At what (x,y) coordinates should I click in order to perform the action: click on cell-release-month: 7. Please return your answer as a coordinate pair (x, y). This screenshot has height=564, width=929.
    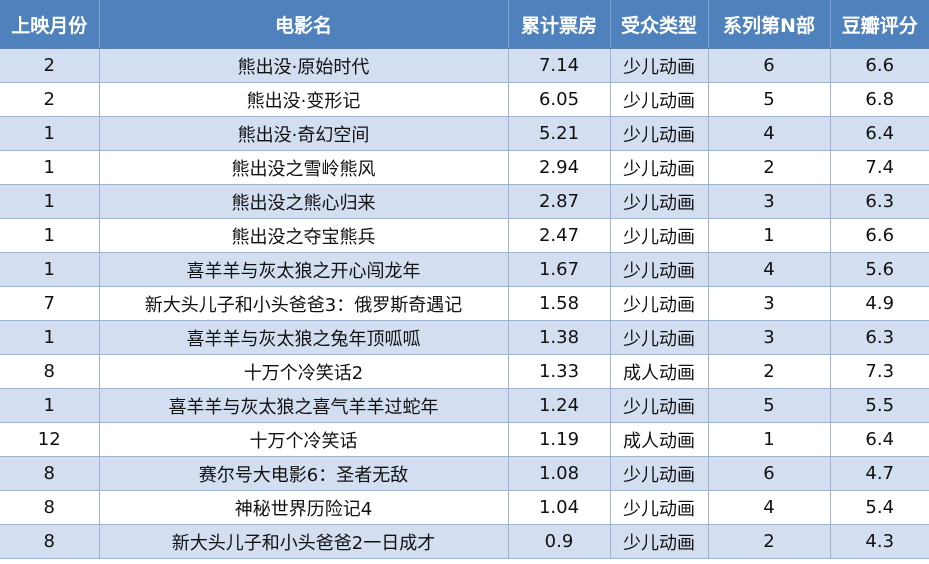
    Looking at the image, I should click on (50, 303).